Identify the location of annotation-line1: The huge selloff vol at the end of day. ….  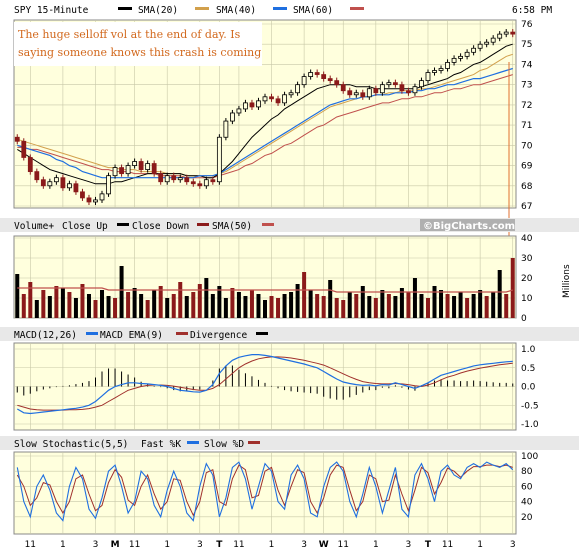
(129, 34).